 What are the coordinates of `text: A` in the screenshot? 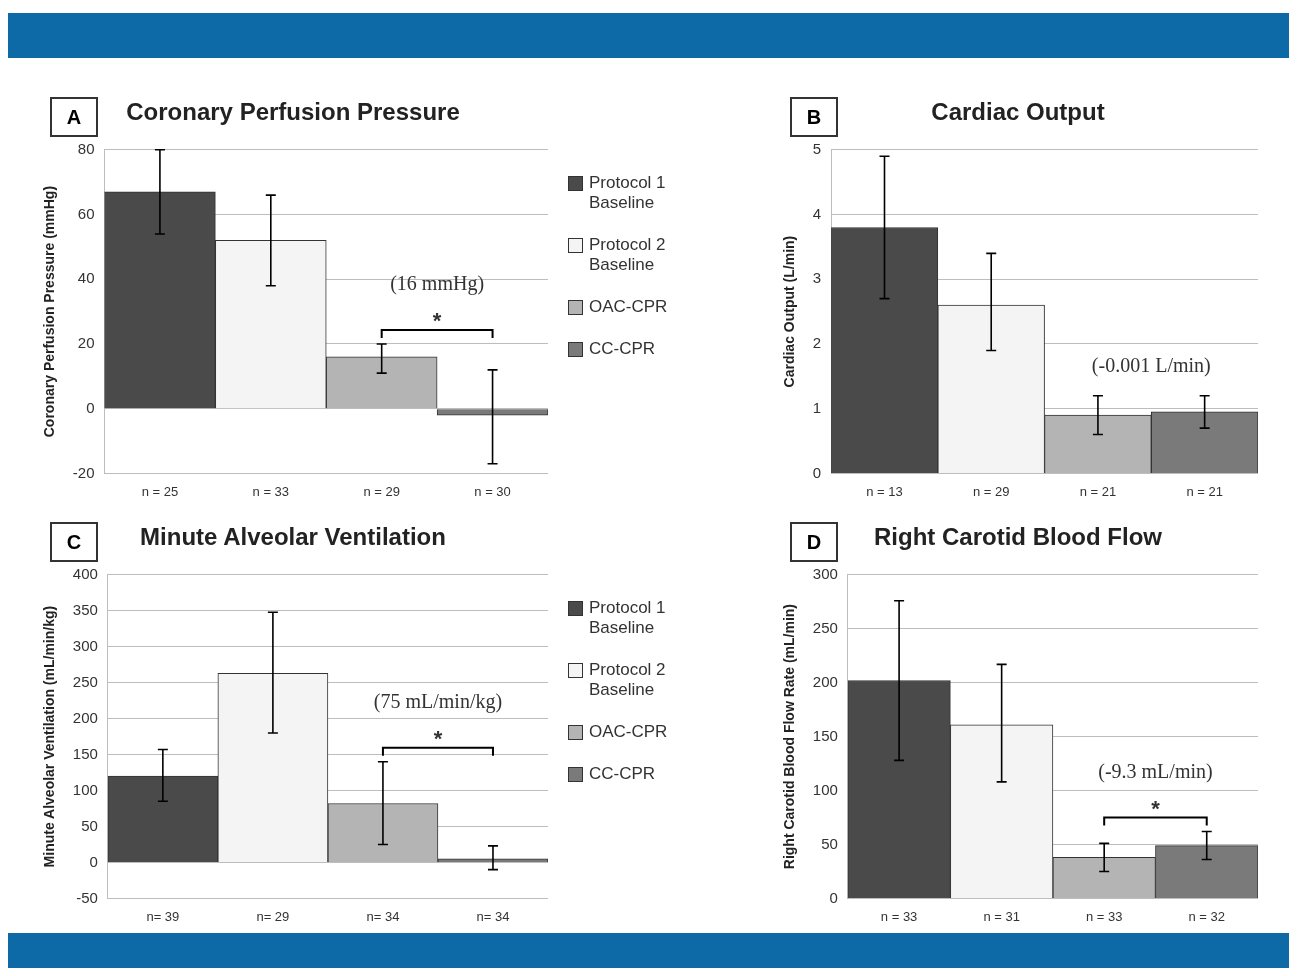 It's located at (74, 117).